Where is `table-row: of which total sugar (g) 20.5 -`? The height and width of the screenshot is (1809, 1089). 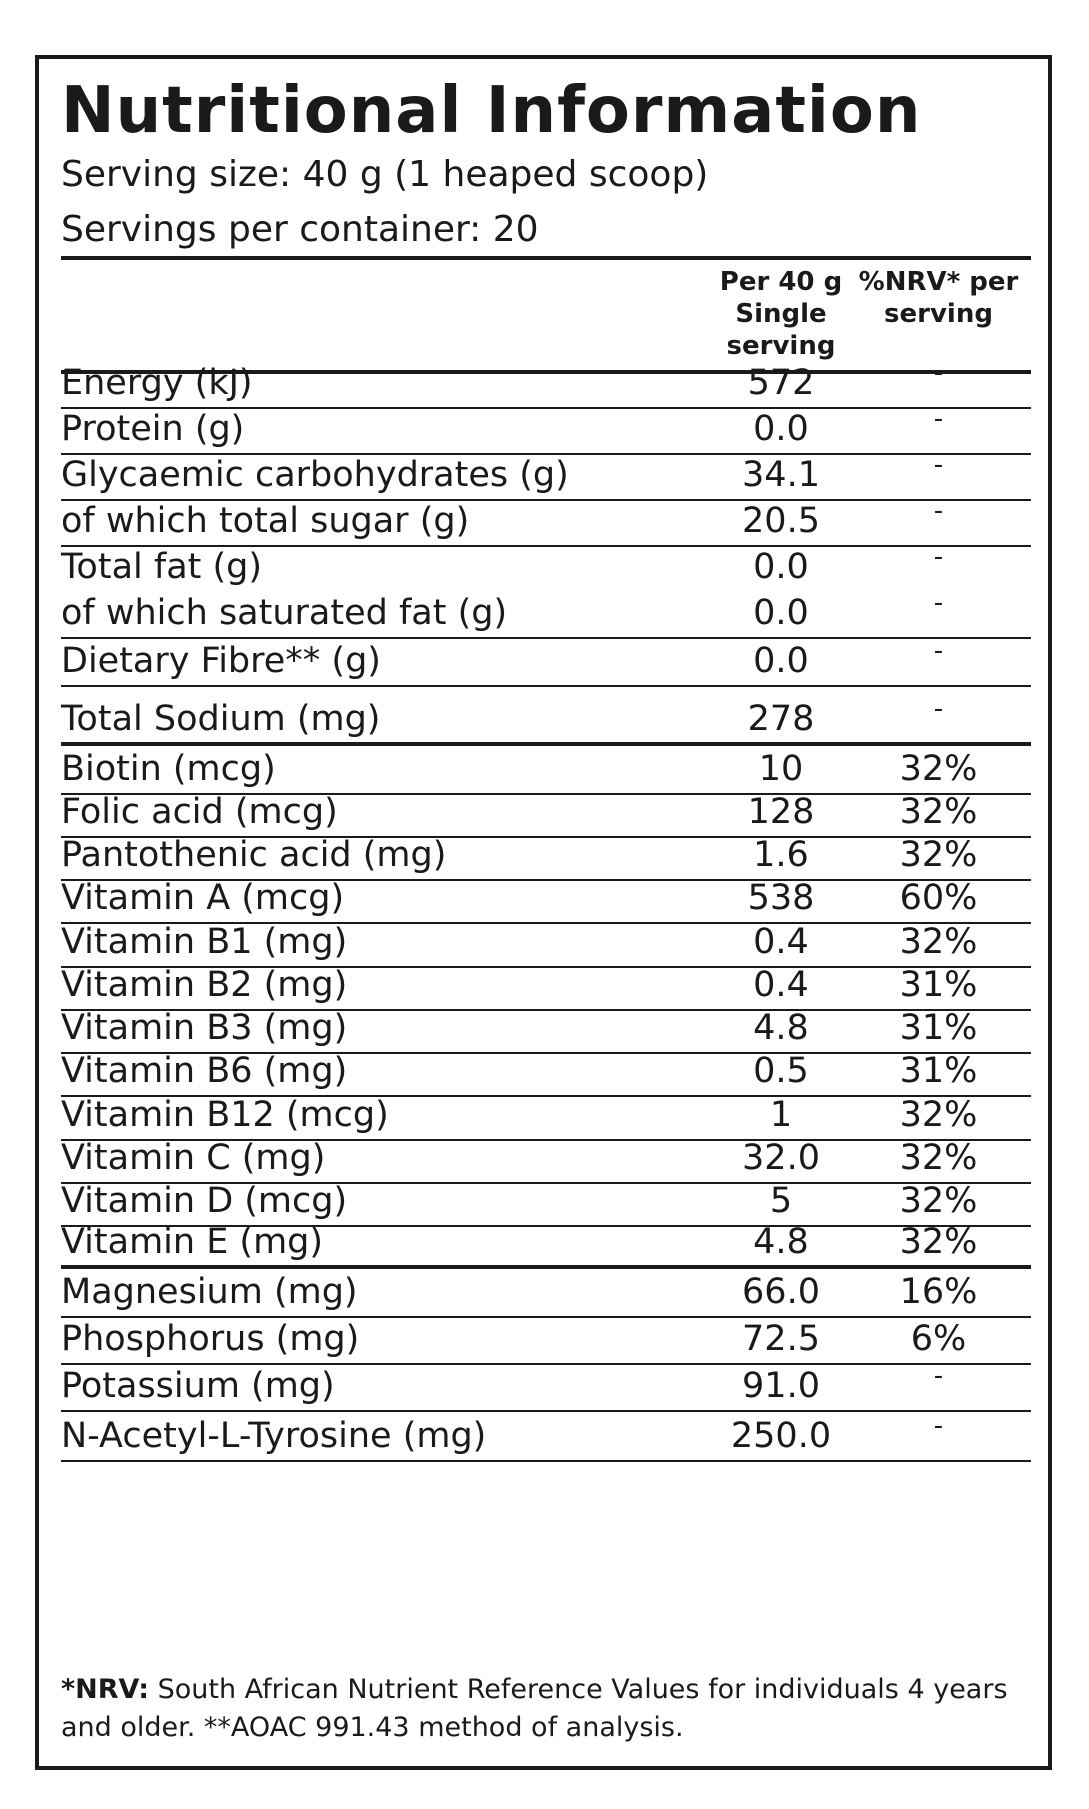
table-row: of which total sugar (g) 20.5 - is located at coordinates (546, 521).